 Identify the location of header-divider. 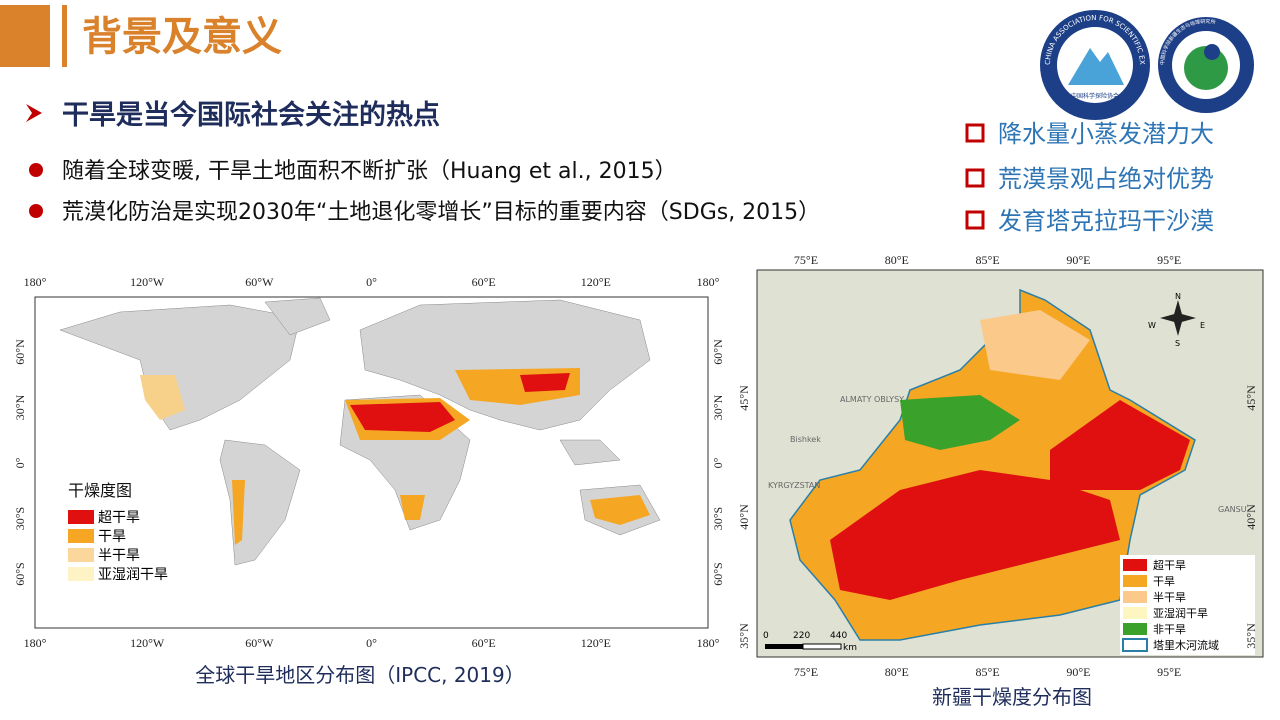
(64, 36).